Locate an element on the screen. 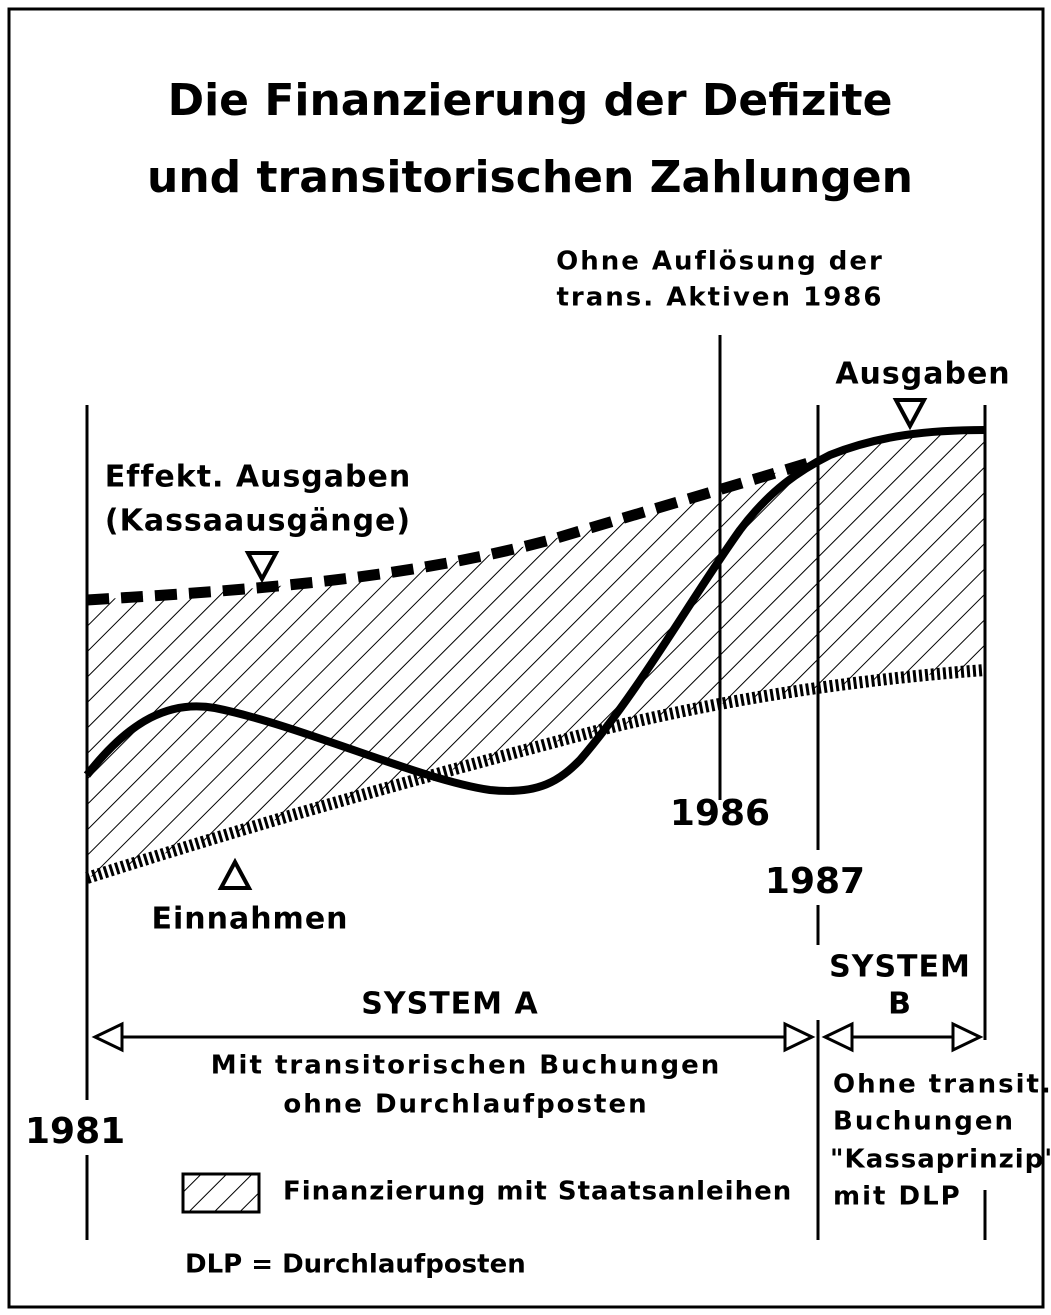 The width and height of the screenshot is (1051, 1315). system-description: mit DLP is located at coordinates (897, 1197).